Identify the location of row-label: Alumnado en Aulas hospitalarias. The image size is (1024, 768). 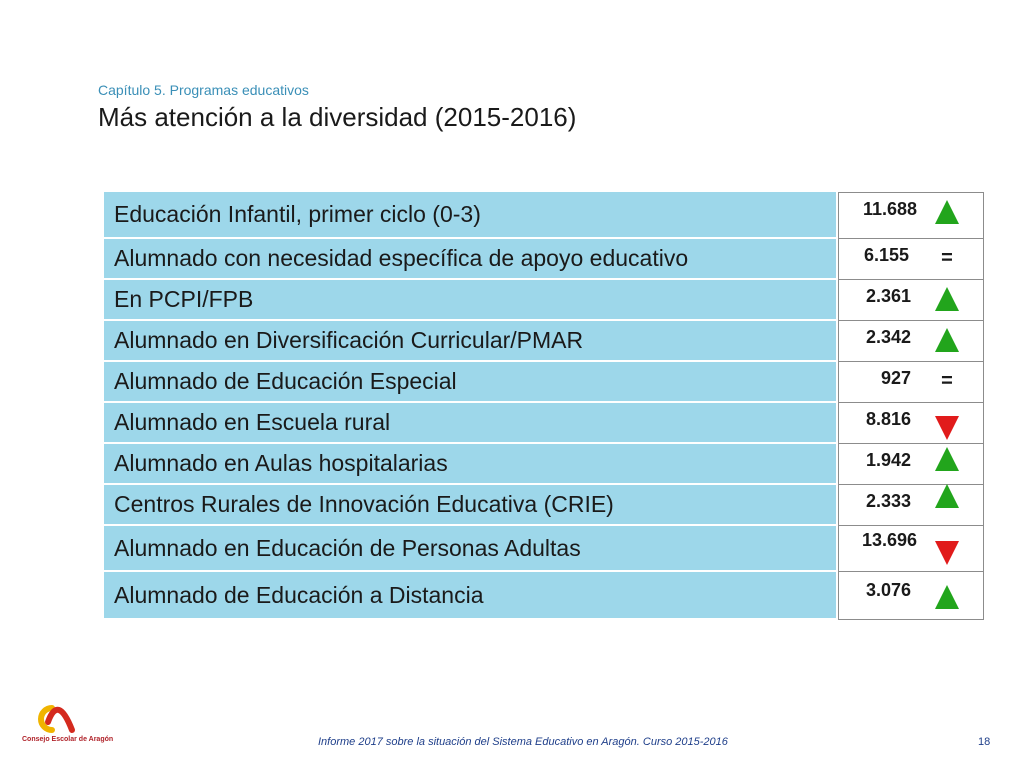
(470, 464).